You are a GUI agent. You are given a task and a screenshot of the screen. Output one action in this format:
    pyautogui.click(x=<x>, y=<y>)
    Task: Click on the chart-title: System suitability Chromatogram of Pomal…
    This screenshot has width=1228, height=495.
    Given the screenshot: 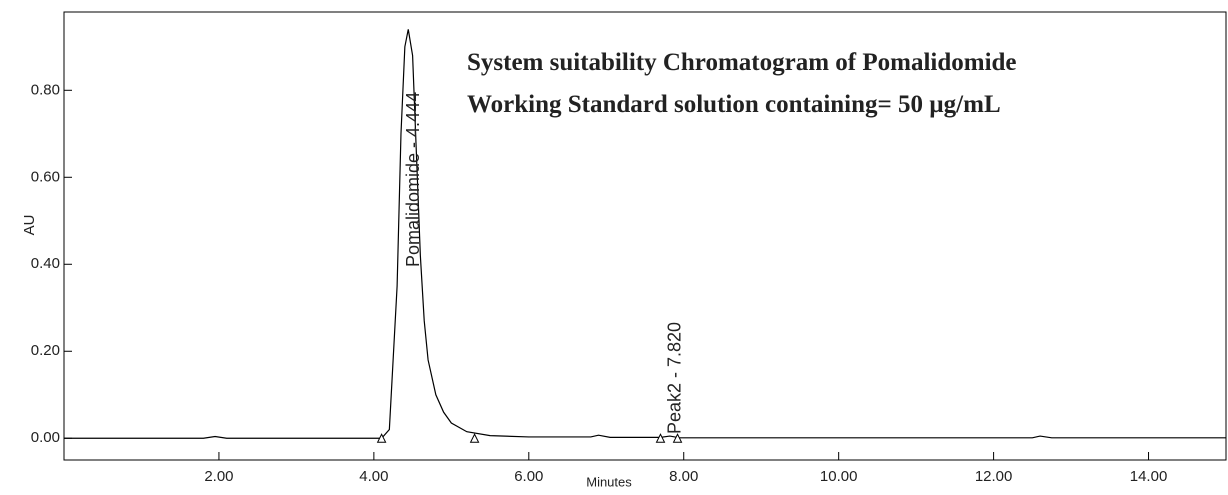 What is the action you would take?
    pyautogui.click(x=742, y=62)
    